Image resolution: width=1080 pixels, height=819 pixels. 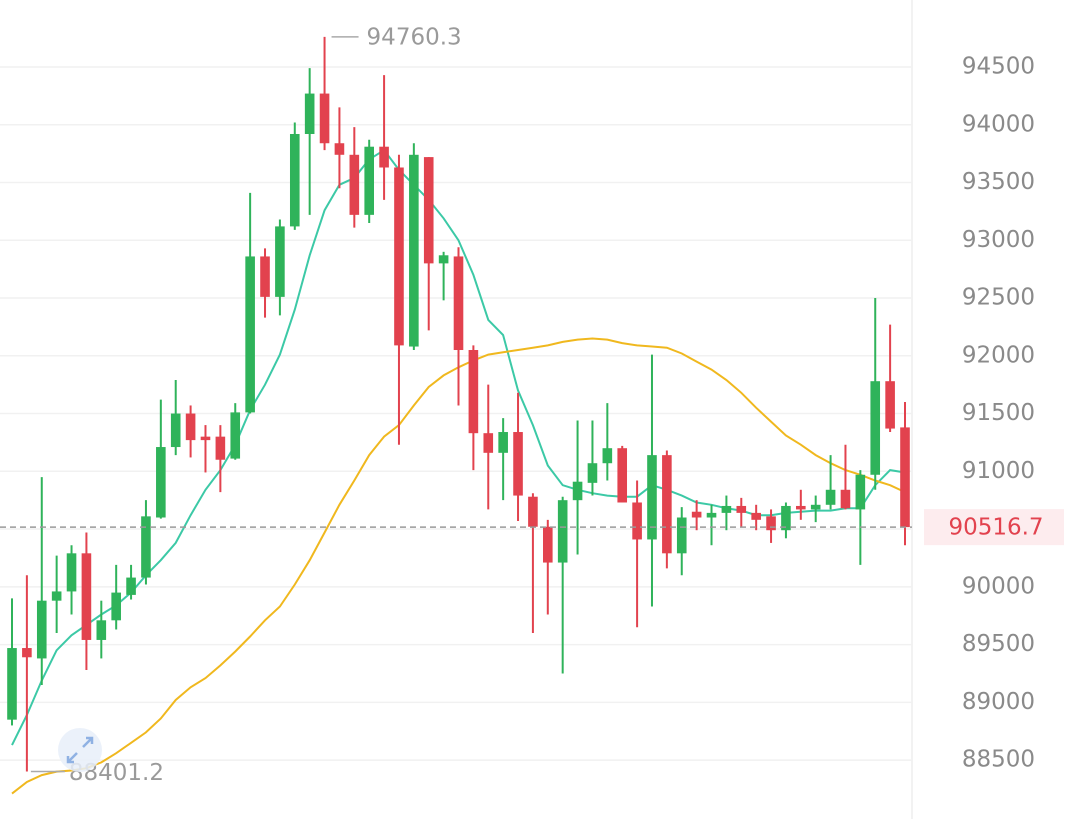 What do you see at coordinates (414, 37) in the screenshot?
I see `high-label: 94760.3` at bounding box center [414, 37].